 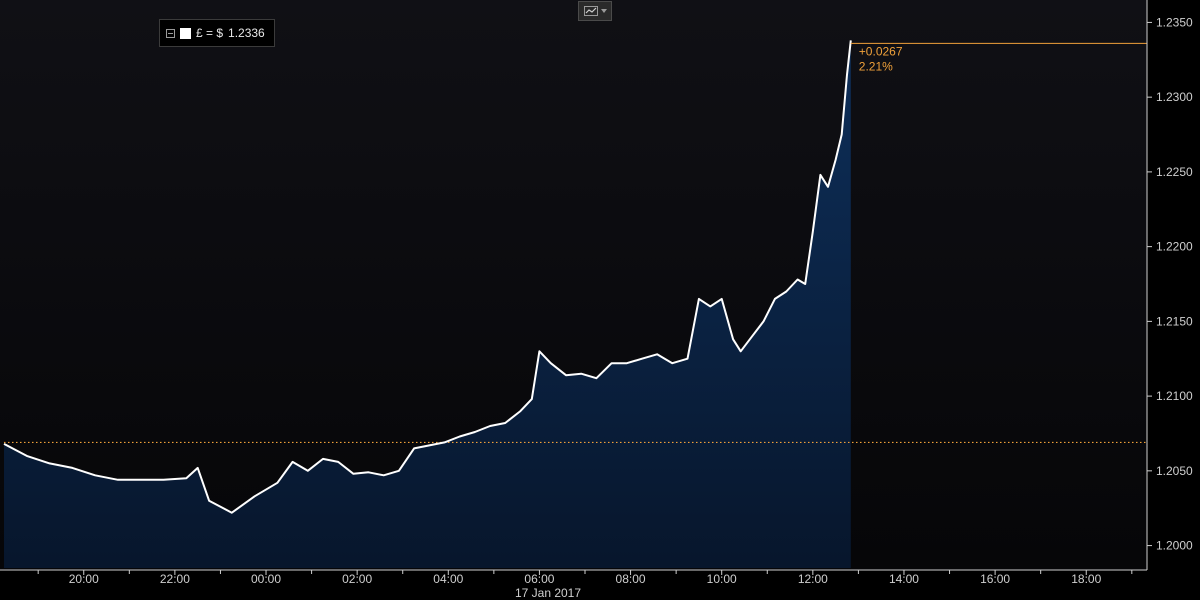 What do you see at coordinates (1174, 396) in the screenshot?
I see `y-tick-label: 1.2100` at bounding box center [1174, 396].